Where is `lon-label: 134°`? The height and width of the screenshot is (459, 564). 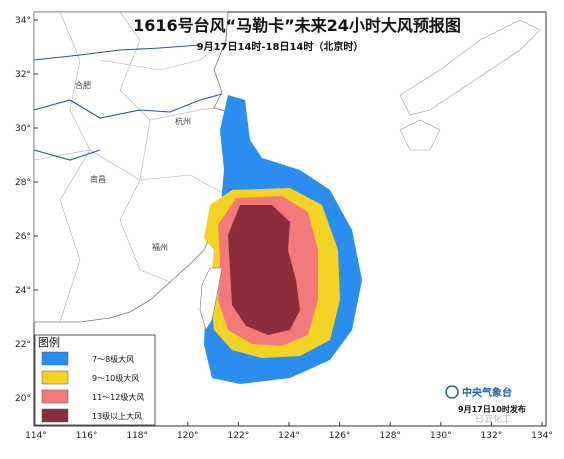
lon-label: 134° is located at coordinates (542, 436).